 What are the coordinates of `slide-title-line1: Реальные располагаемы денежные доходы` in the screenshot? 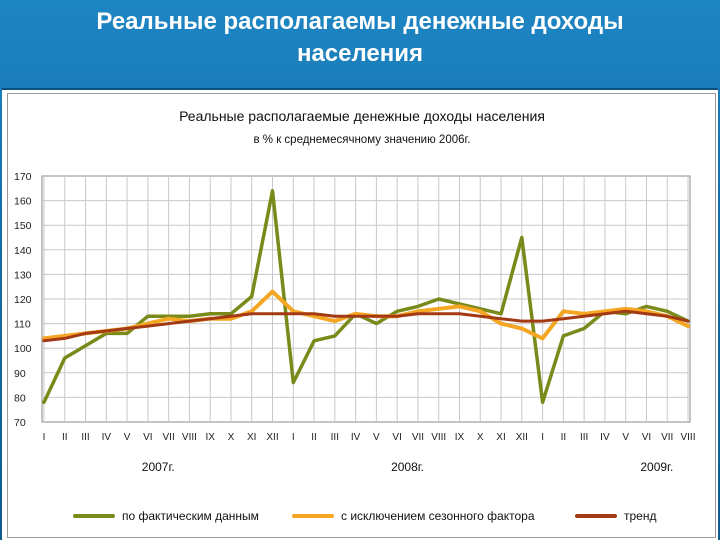 It's located at (360, 21).